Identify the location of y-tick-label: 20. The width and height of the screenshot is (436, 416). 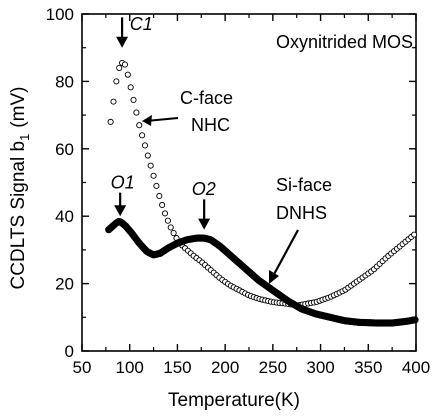
(64, 284).